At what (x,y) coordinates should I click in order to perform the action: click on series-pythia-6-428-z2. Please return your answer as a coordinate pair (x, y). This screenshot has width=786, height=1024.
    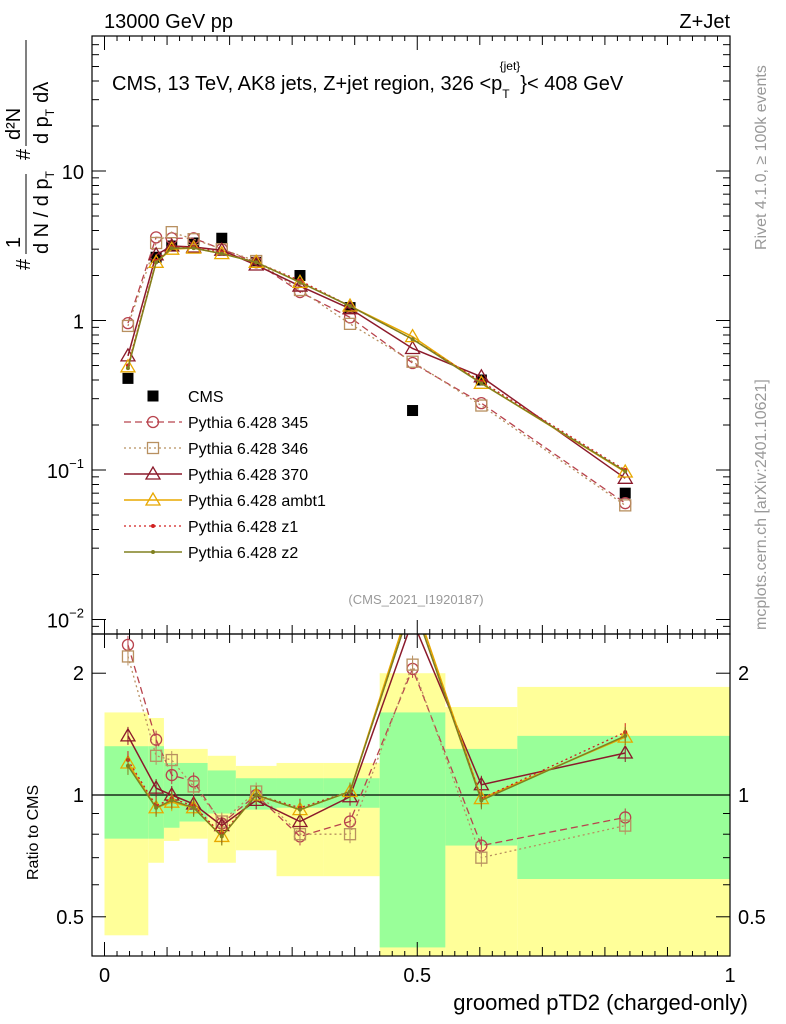
    Looking at the image, I should click on (376, 360).